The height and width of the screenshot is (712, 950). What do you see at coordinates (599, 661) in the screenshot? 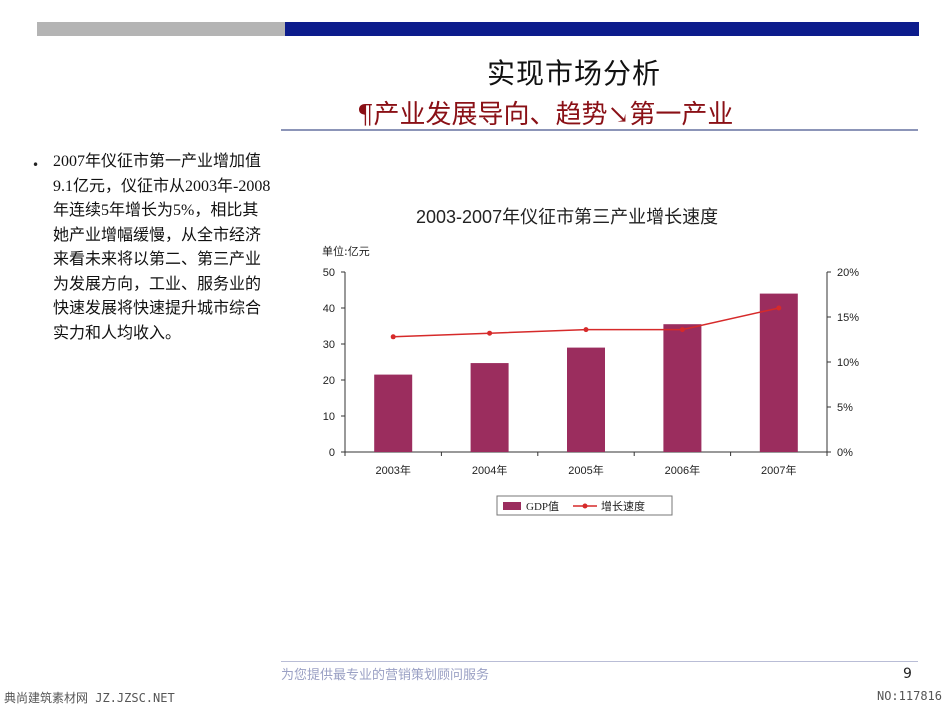
I see `footer-divider` at bounding box center [599, 661].